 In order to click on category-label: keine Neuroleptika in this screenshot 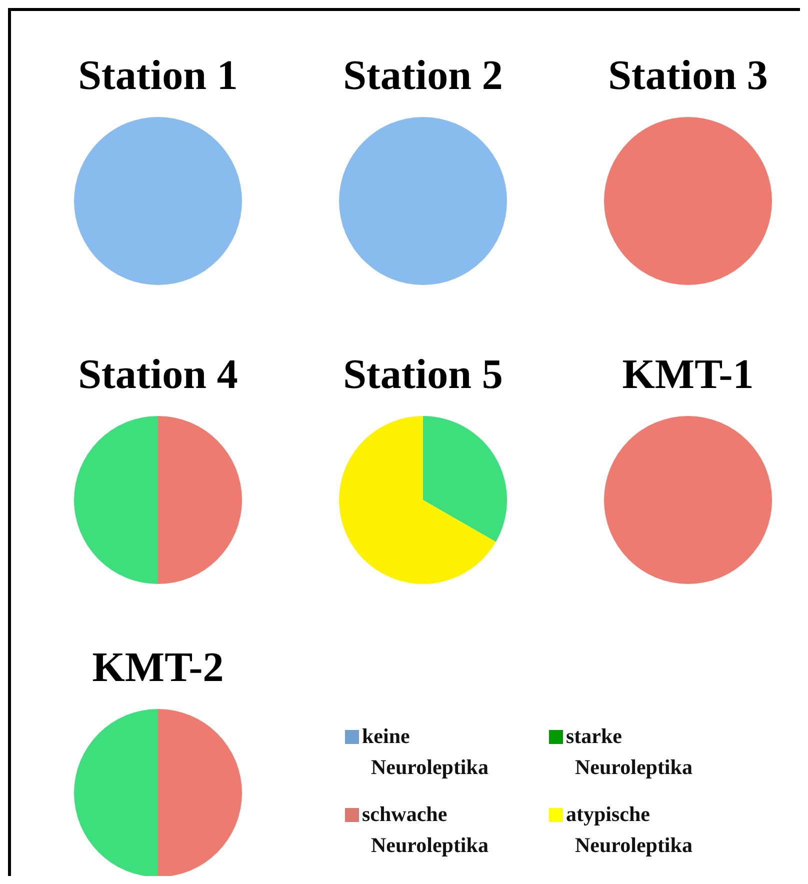, I will do `click(425, 751)`.